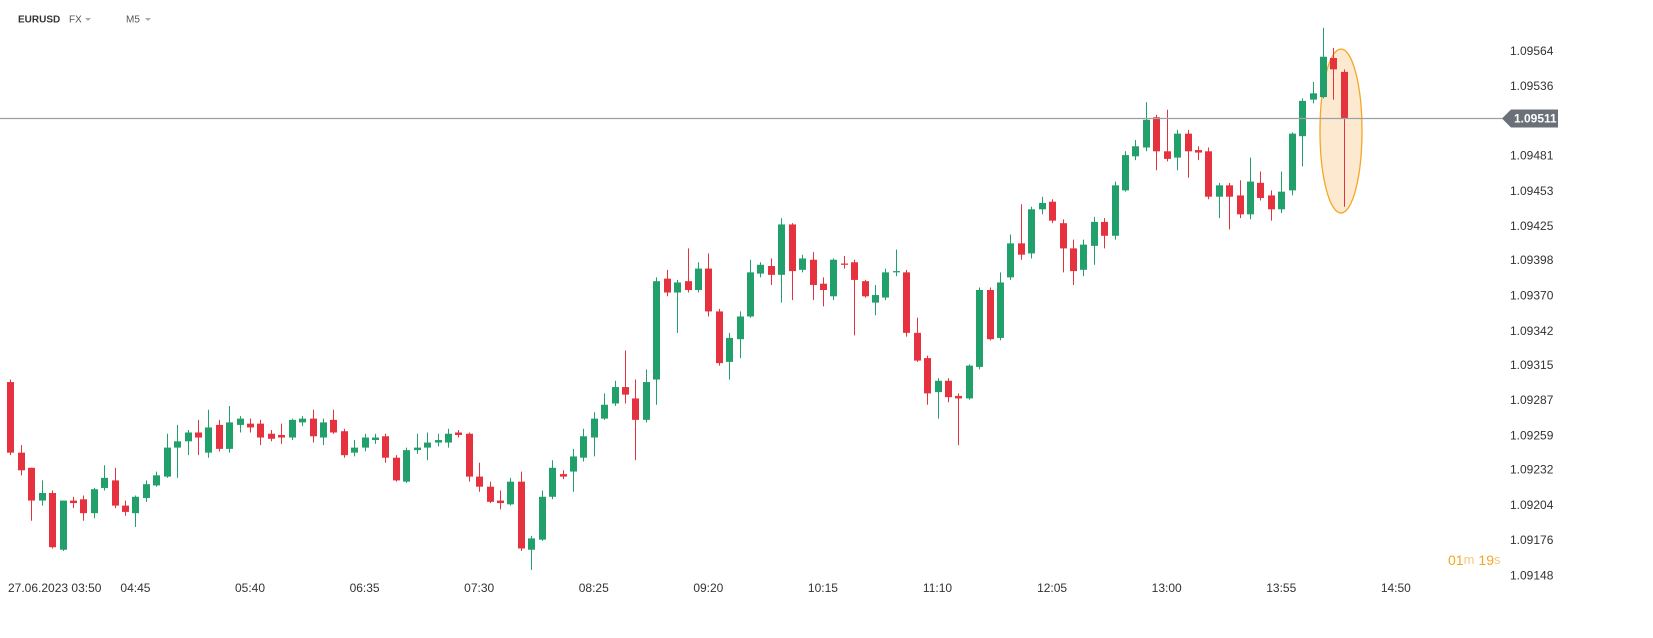 The image size is (1653, 638). I want to click on x-tick-label: 11:10, so click(937, 588).